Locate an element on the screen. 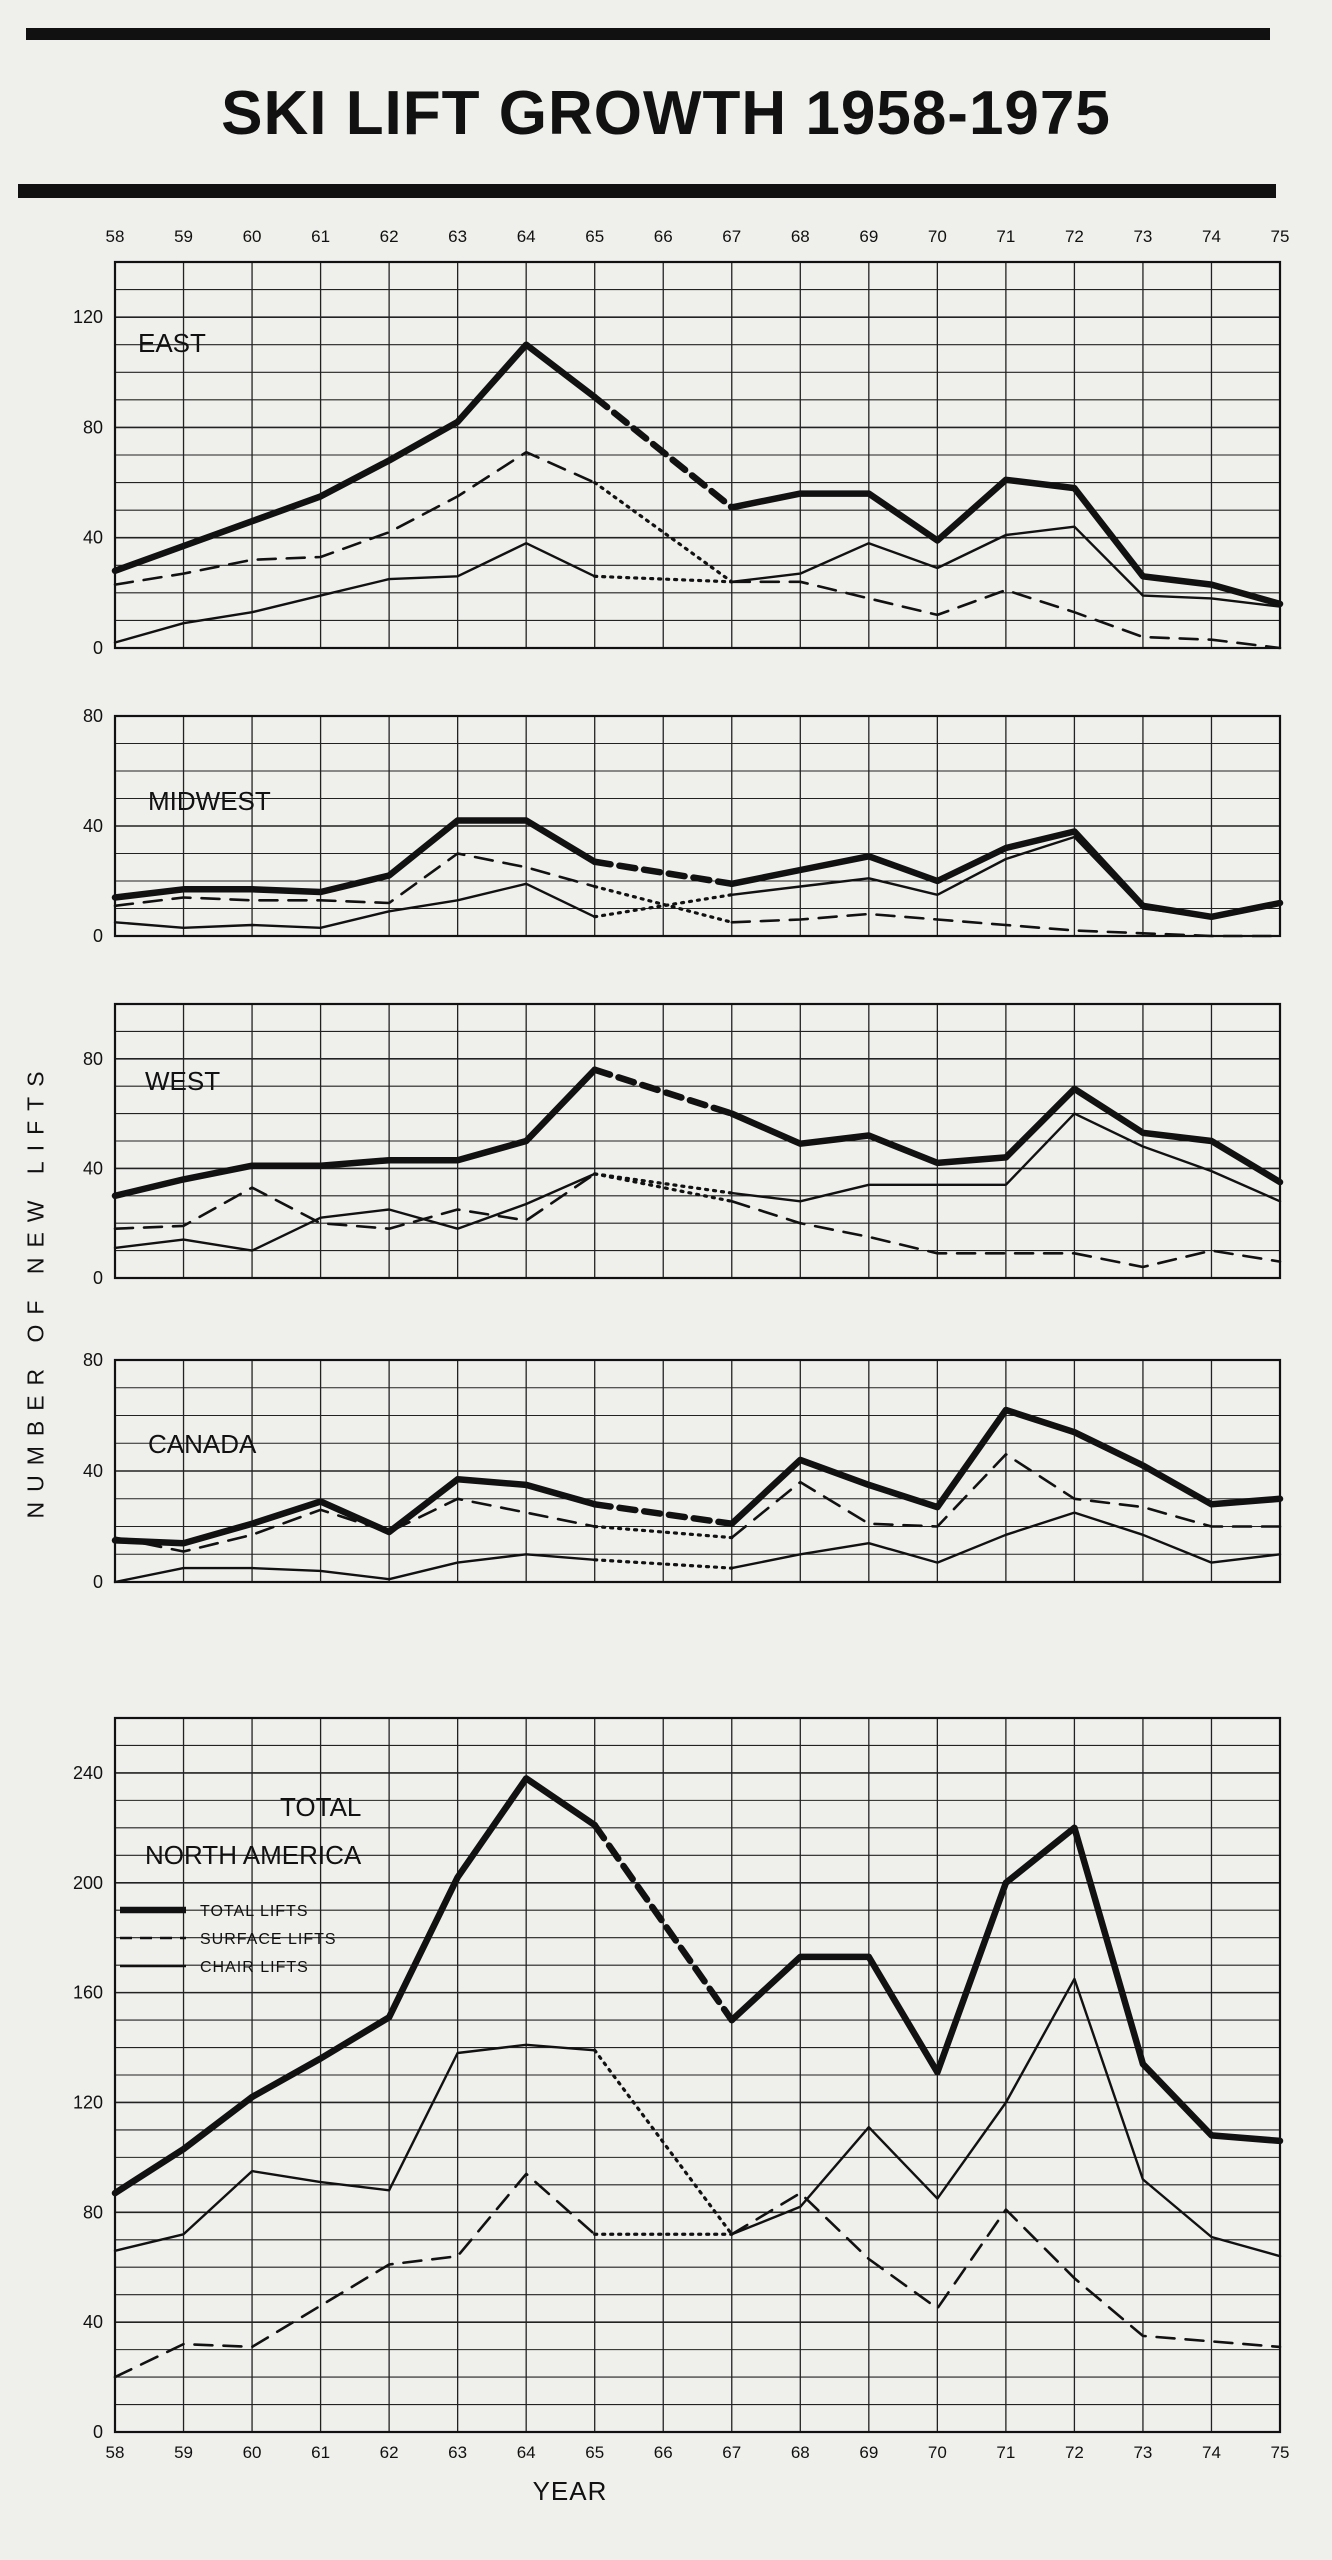 The width and height of the screenshot is (1332, 2560). x-tick-label: 74 is located at coordinates (1211, 2452).